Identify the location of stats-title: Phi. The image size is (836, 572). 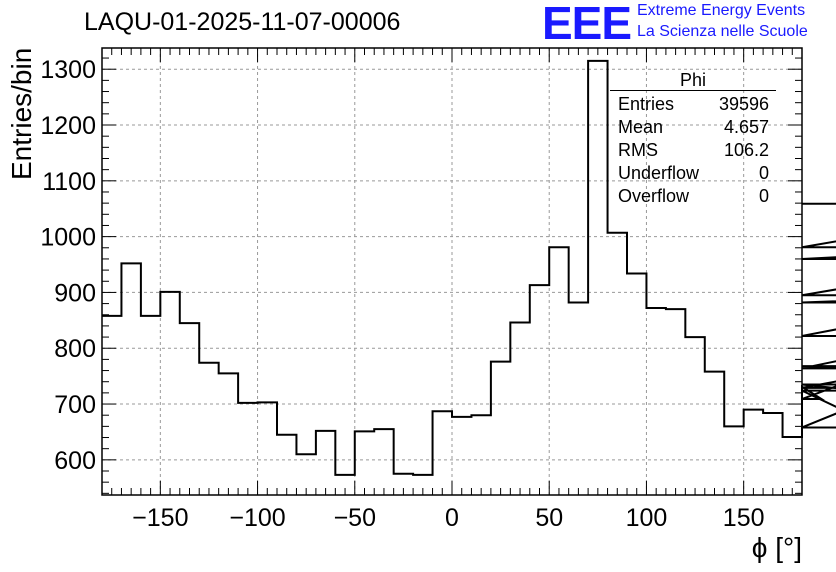
(692, 80).